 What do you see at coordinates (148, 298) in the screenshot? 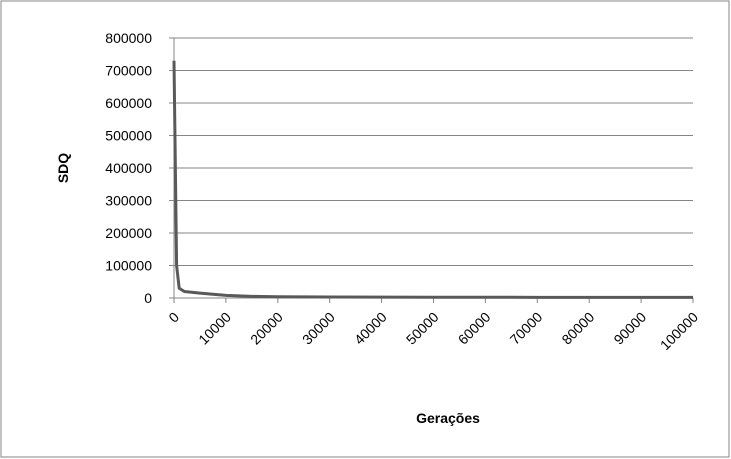
I see `y-tick-label: 0` at bounding box center [148, 298].